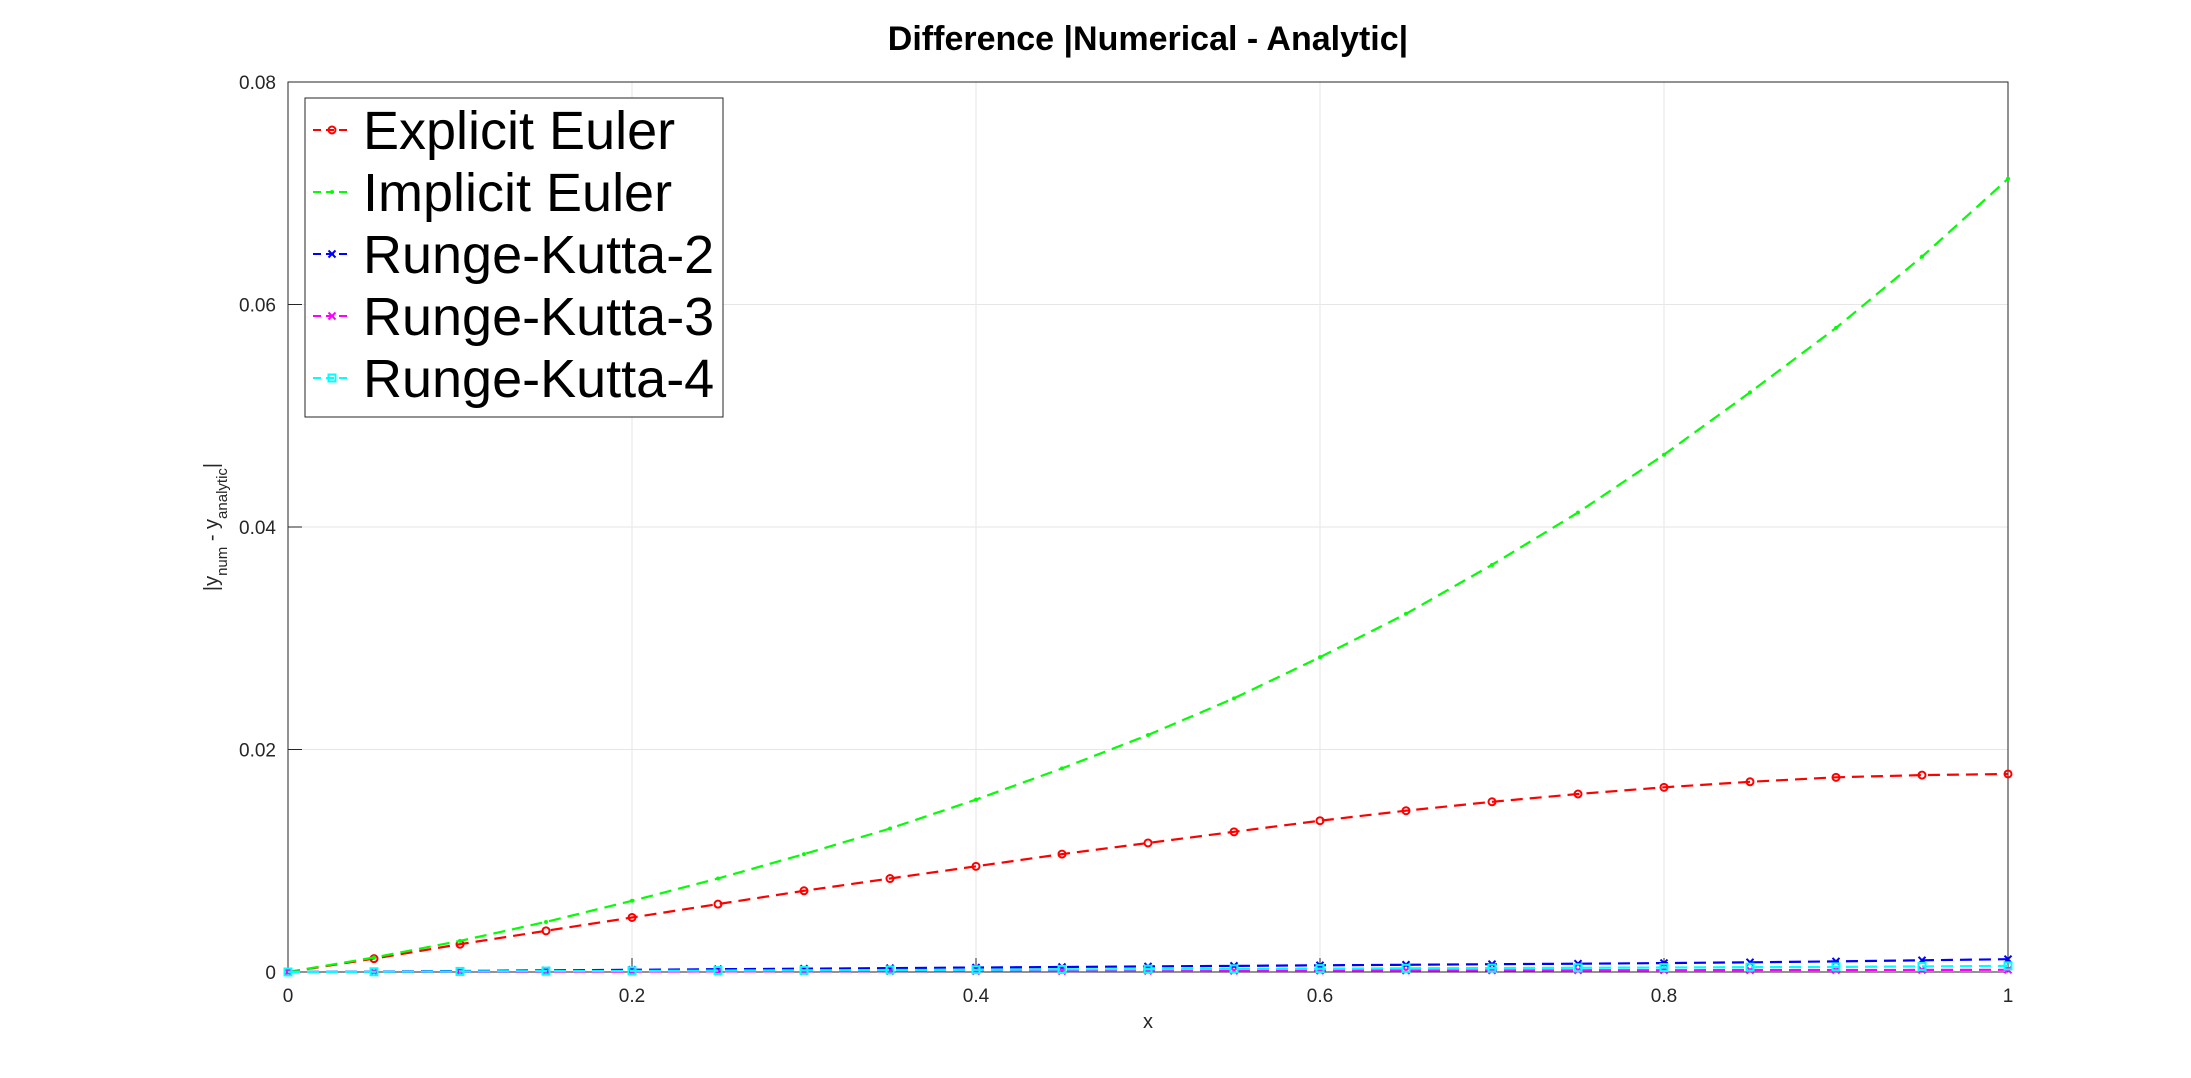  What do you see at coordinates (288, 996) in the screenshot?
I see `x-tick-label: 0` at bounding box center [288, 996].